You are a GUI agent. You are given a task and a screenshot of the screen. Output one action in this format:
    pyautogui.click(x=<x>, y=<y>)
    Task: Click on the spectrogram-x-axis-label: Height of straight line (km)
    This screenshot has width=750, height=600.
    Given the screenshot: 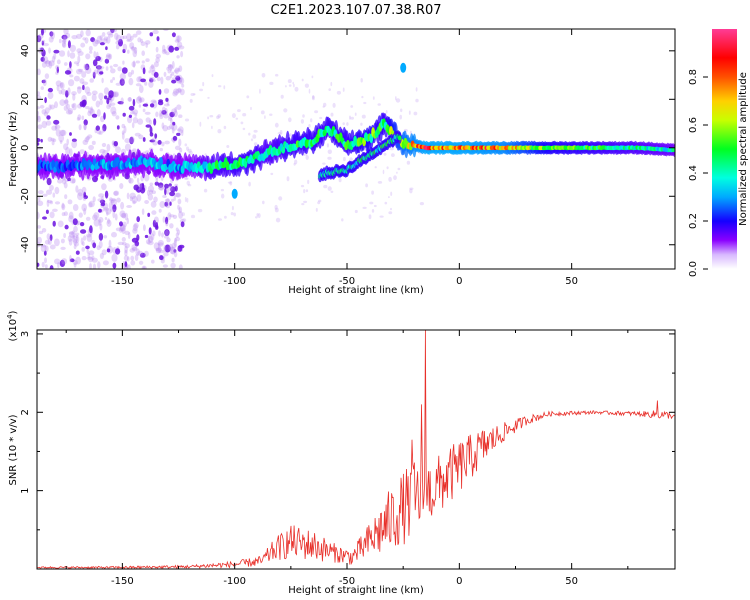 What is the action you would take?
    pyautogui.click(x=356, y=290)
    